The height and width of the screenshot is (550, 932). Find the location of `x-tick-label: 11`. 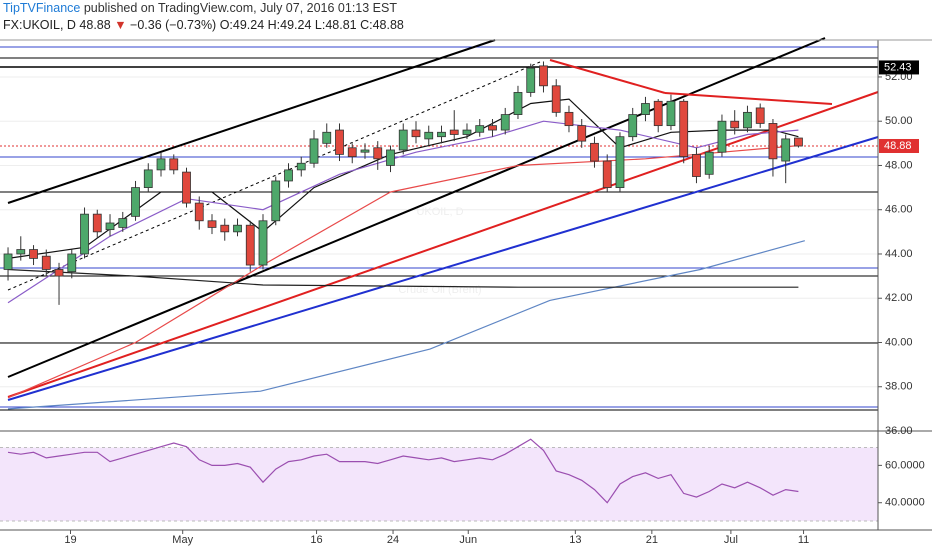

x-tick-label: 11 is located at coordinates (803, 540).